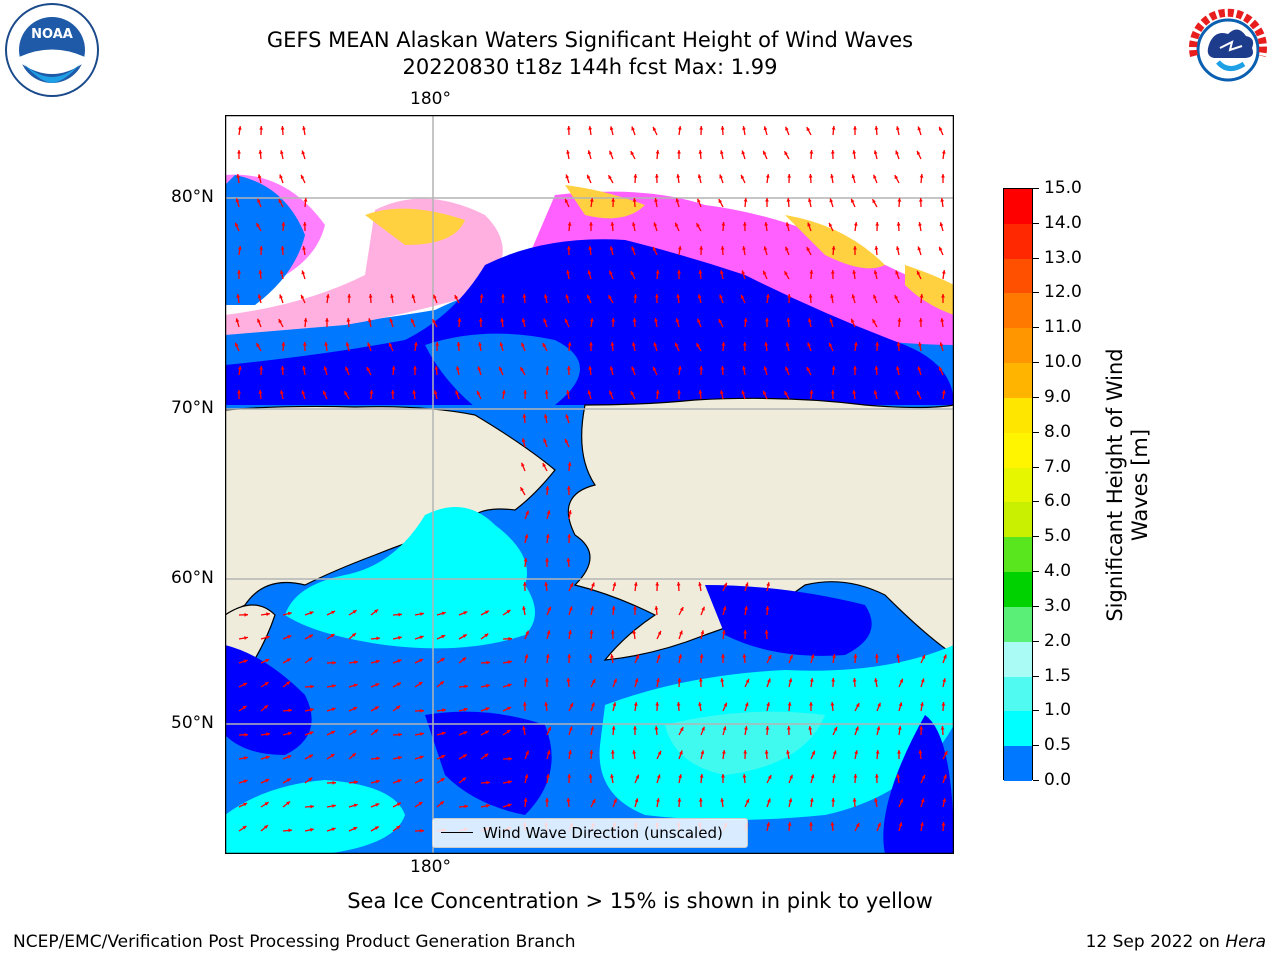 The image size is (1280, 960). I want to click on lat-label-70: 70°N, so click(192, 408).